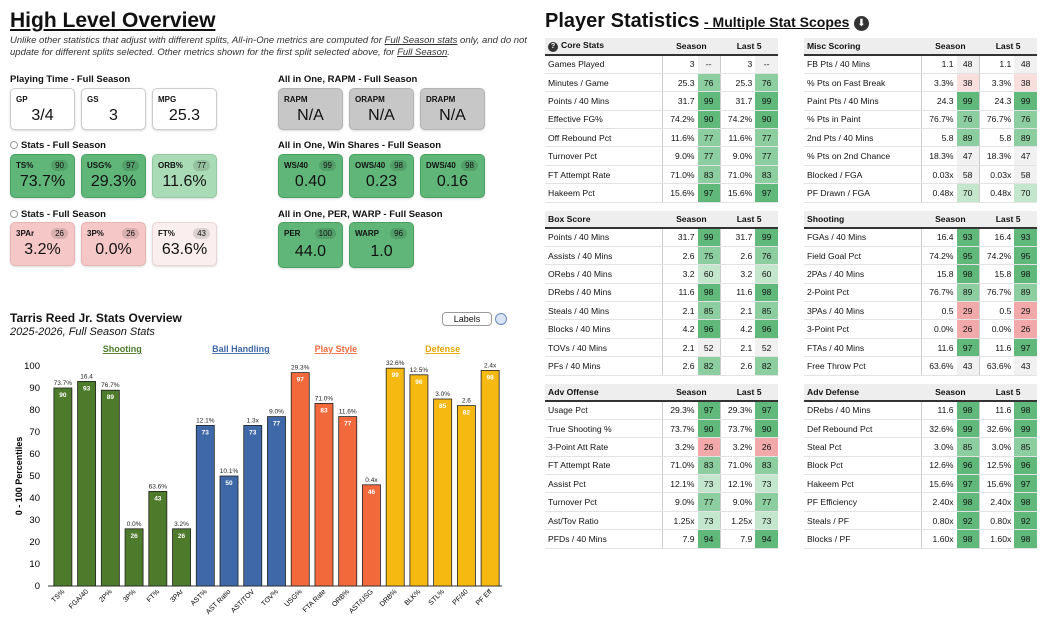  Describe the element at coordinates (968, 256) in the screenshot. I see `season-percentile: 95` at that location.